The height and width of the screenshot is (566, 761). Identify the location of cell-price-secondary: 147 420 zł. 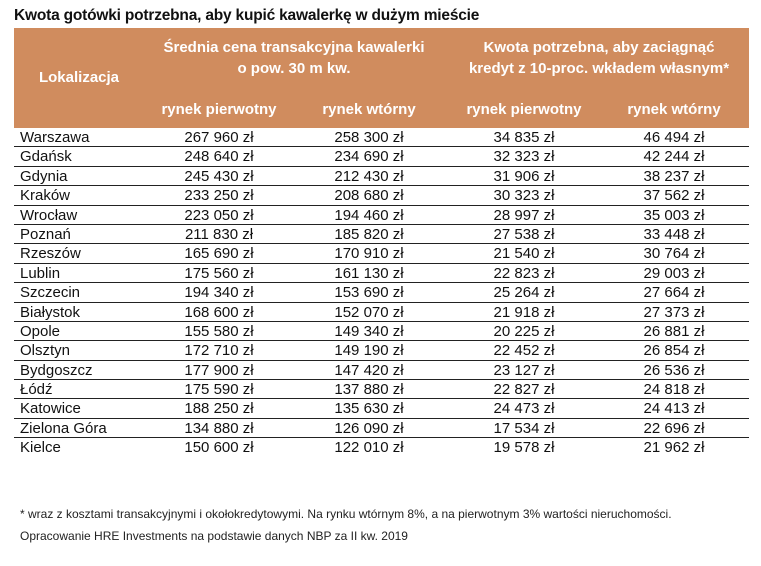
(369, 370).